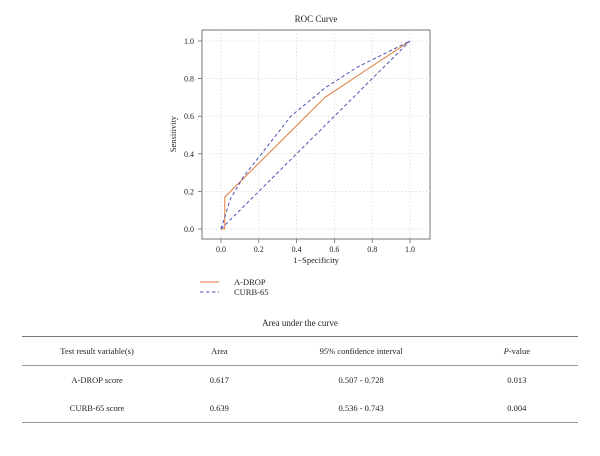 This screenshot has height=456, width=600. I want to click on x-tick-label: 0.4, so click(297, 249).